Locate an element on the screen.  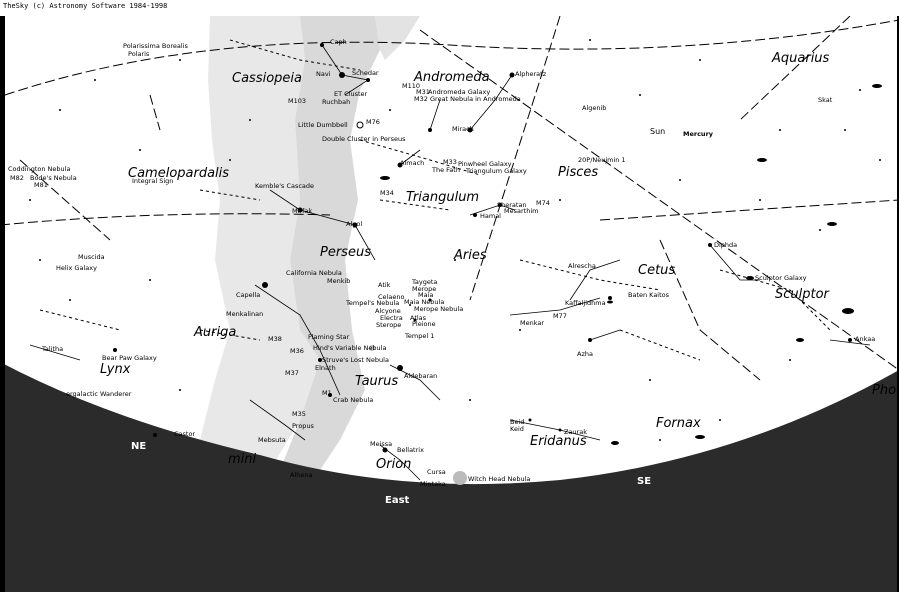
label-polaris: Polaris is located at coordinates (139, 54).